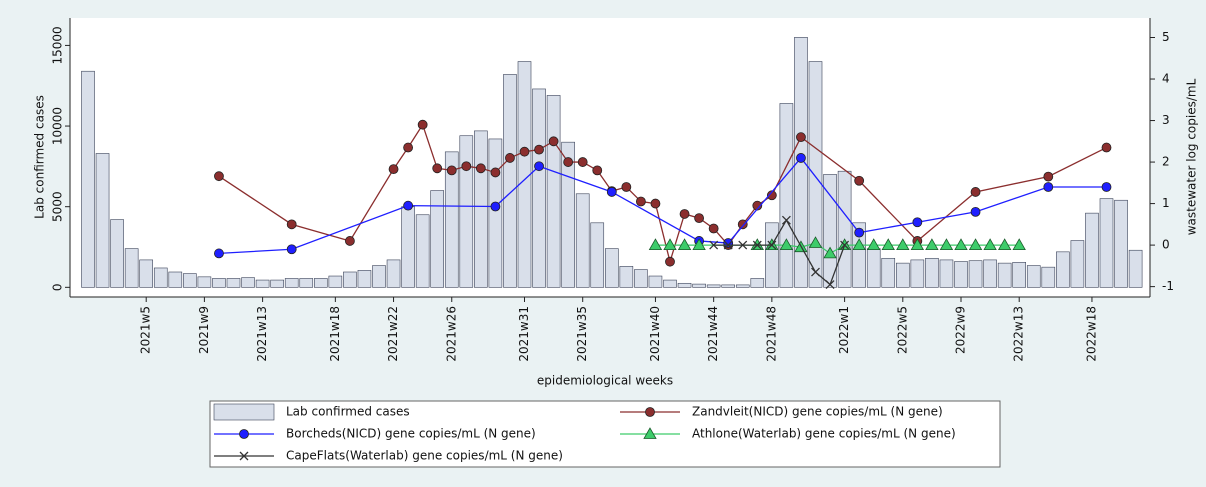  Describe the element at coordinates (713, 334) in the screenshot. I see `x-tick-label: 2021w44` at that location.